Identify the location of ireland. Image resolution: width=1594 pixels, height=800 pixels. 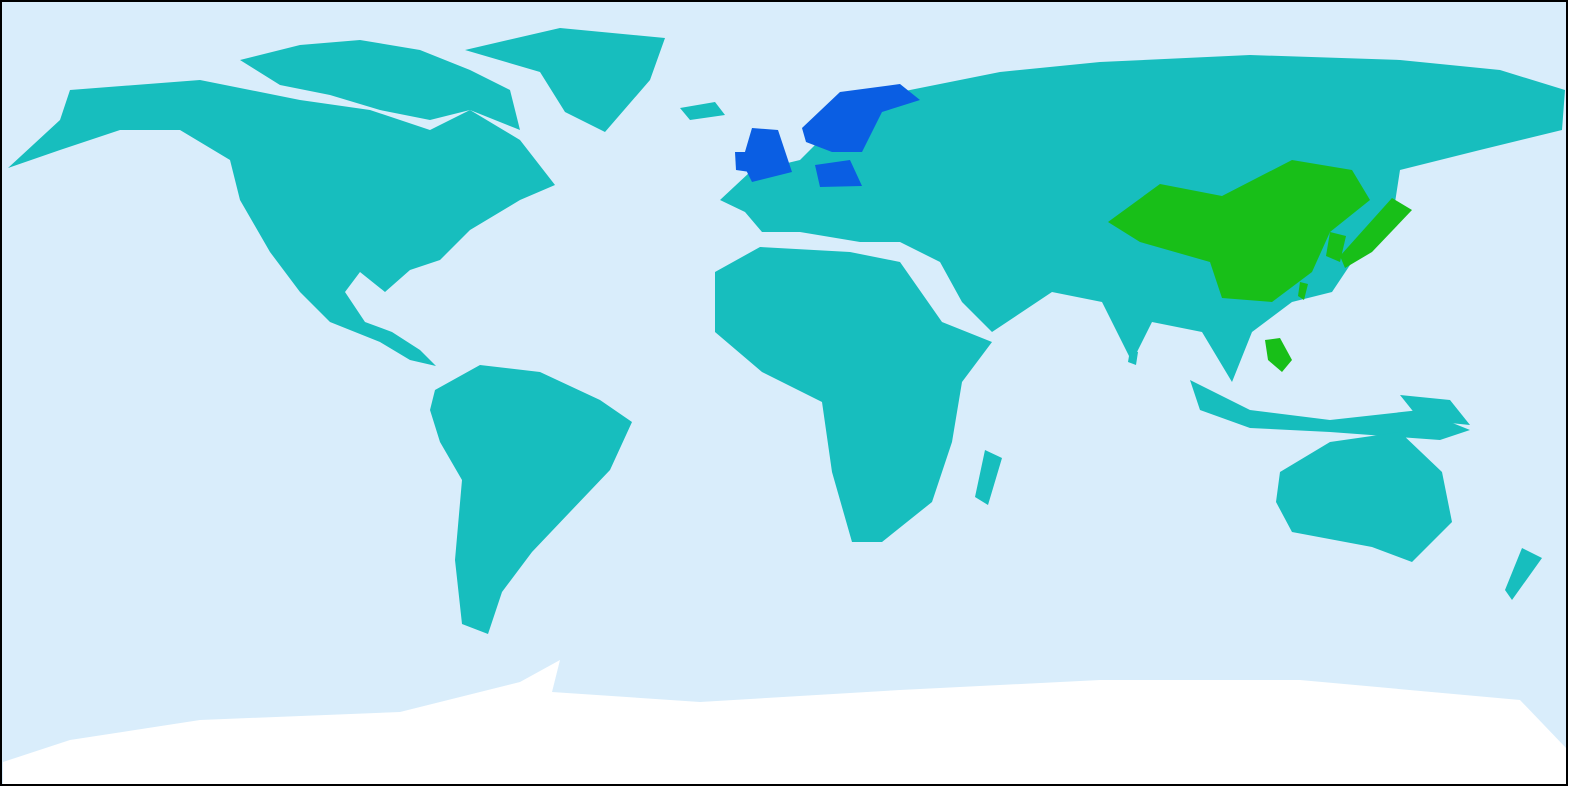
(742, 162).